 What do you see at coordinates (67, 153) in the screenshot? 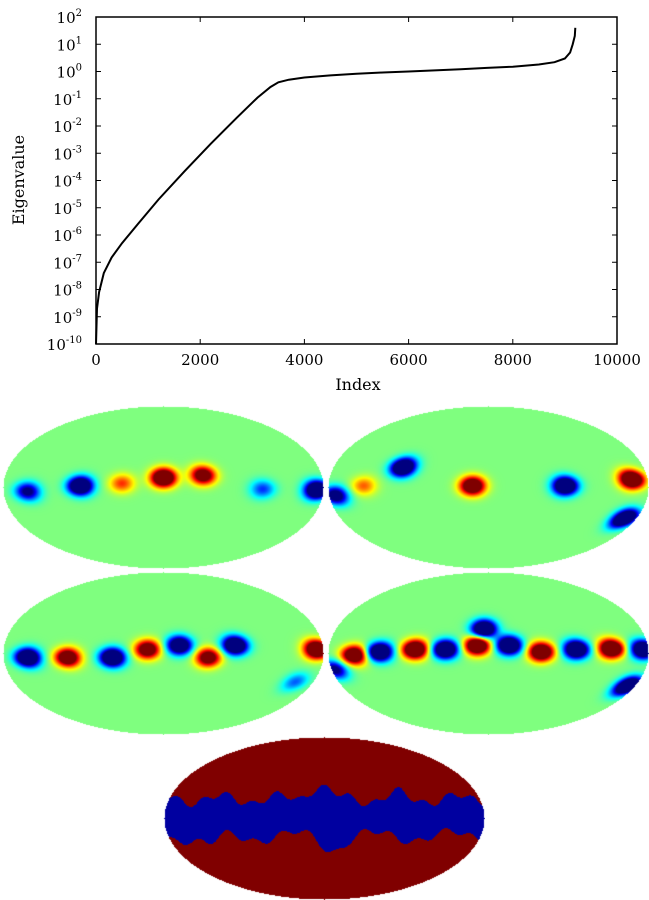
I see `y-tick-label: 10⁻³` at bounding box center [67, 153].